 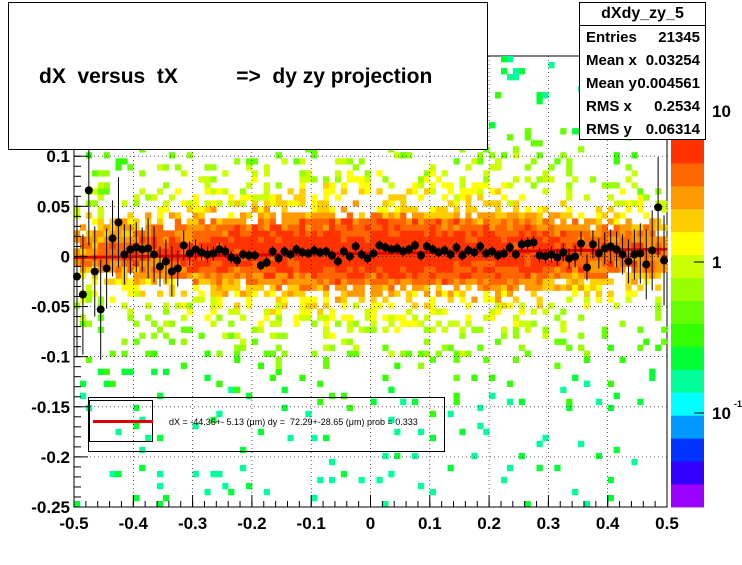 What do you see at coordinates (672, 60) in the screenshot?
I see `stats-value: 0.03254` at bounding box center [672, 60].